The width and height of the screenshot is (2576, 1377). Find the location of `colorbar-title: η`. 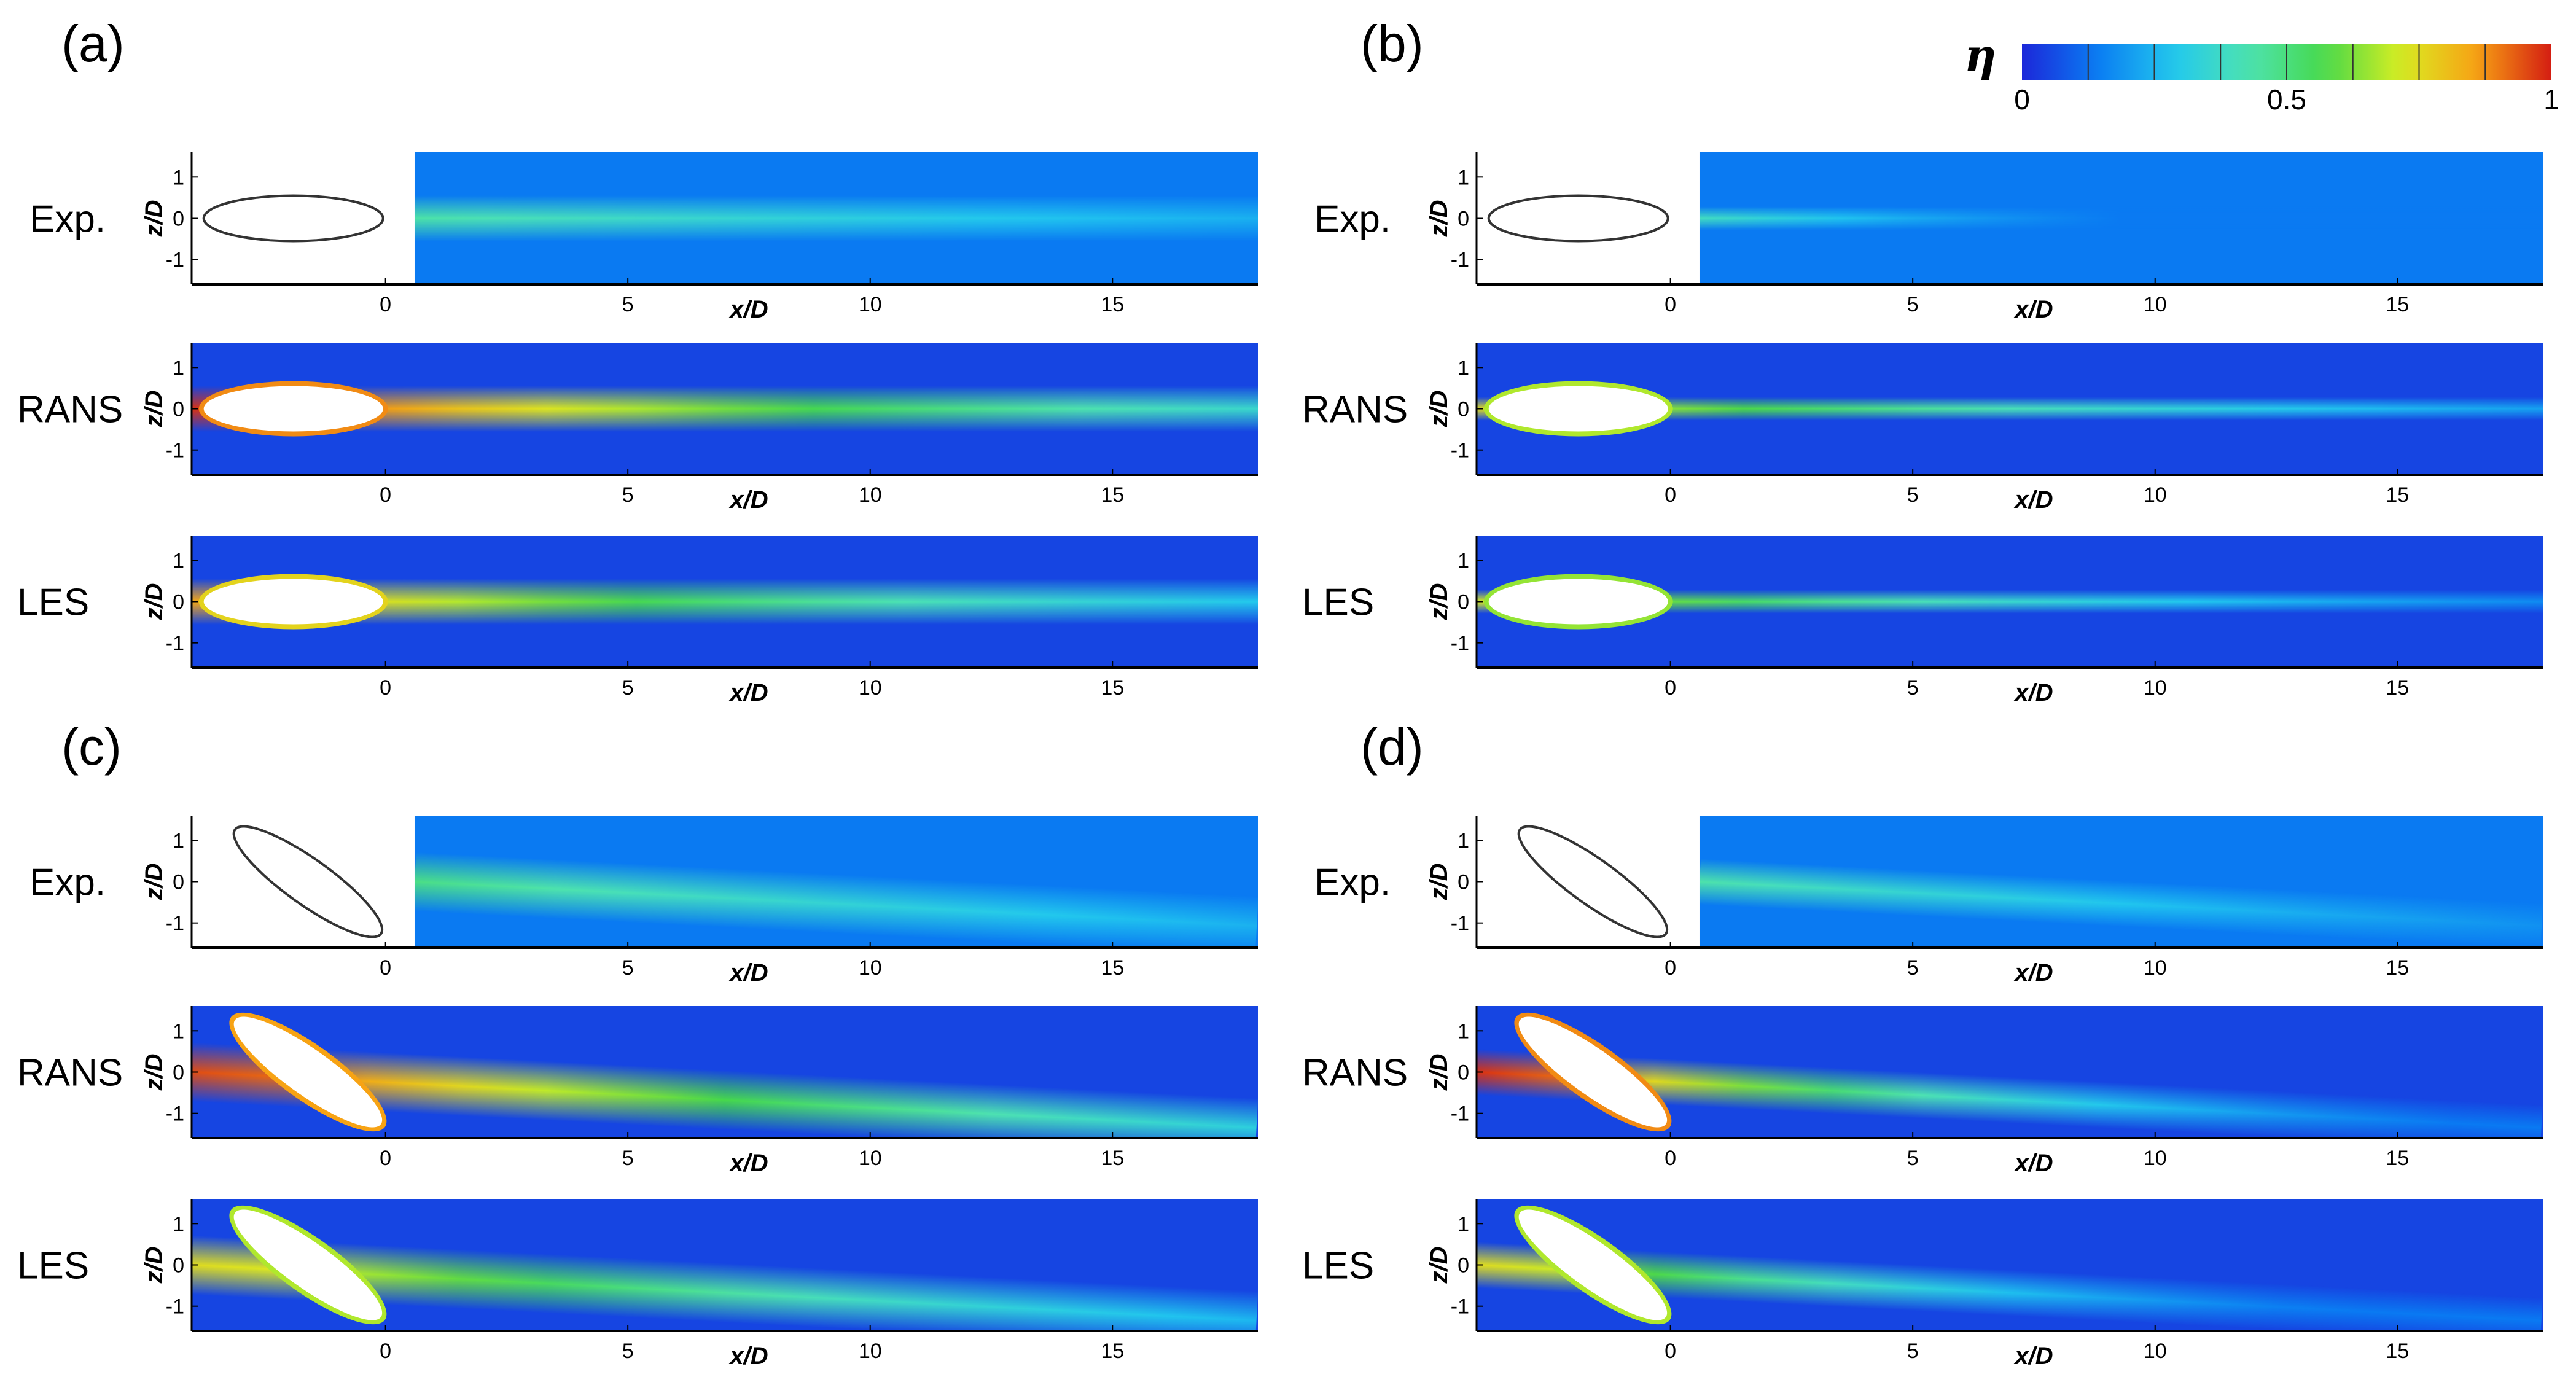

colorbar-title: η is located at coordinates (1980, 55).